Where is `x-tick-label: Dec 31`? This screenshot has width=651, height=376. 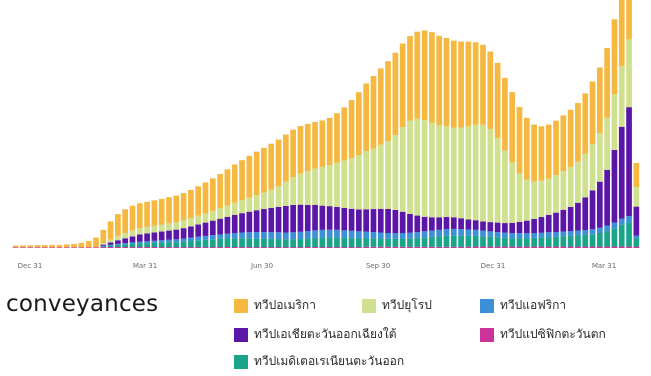
x-tick-label: Dec 31 is located at coordinates (30, 266).